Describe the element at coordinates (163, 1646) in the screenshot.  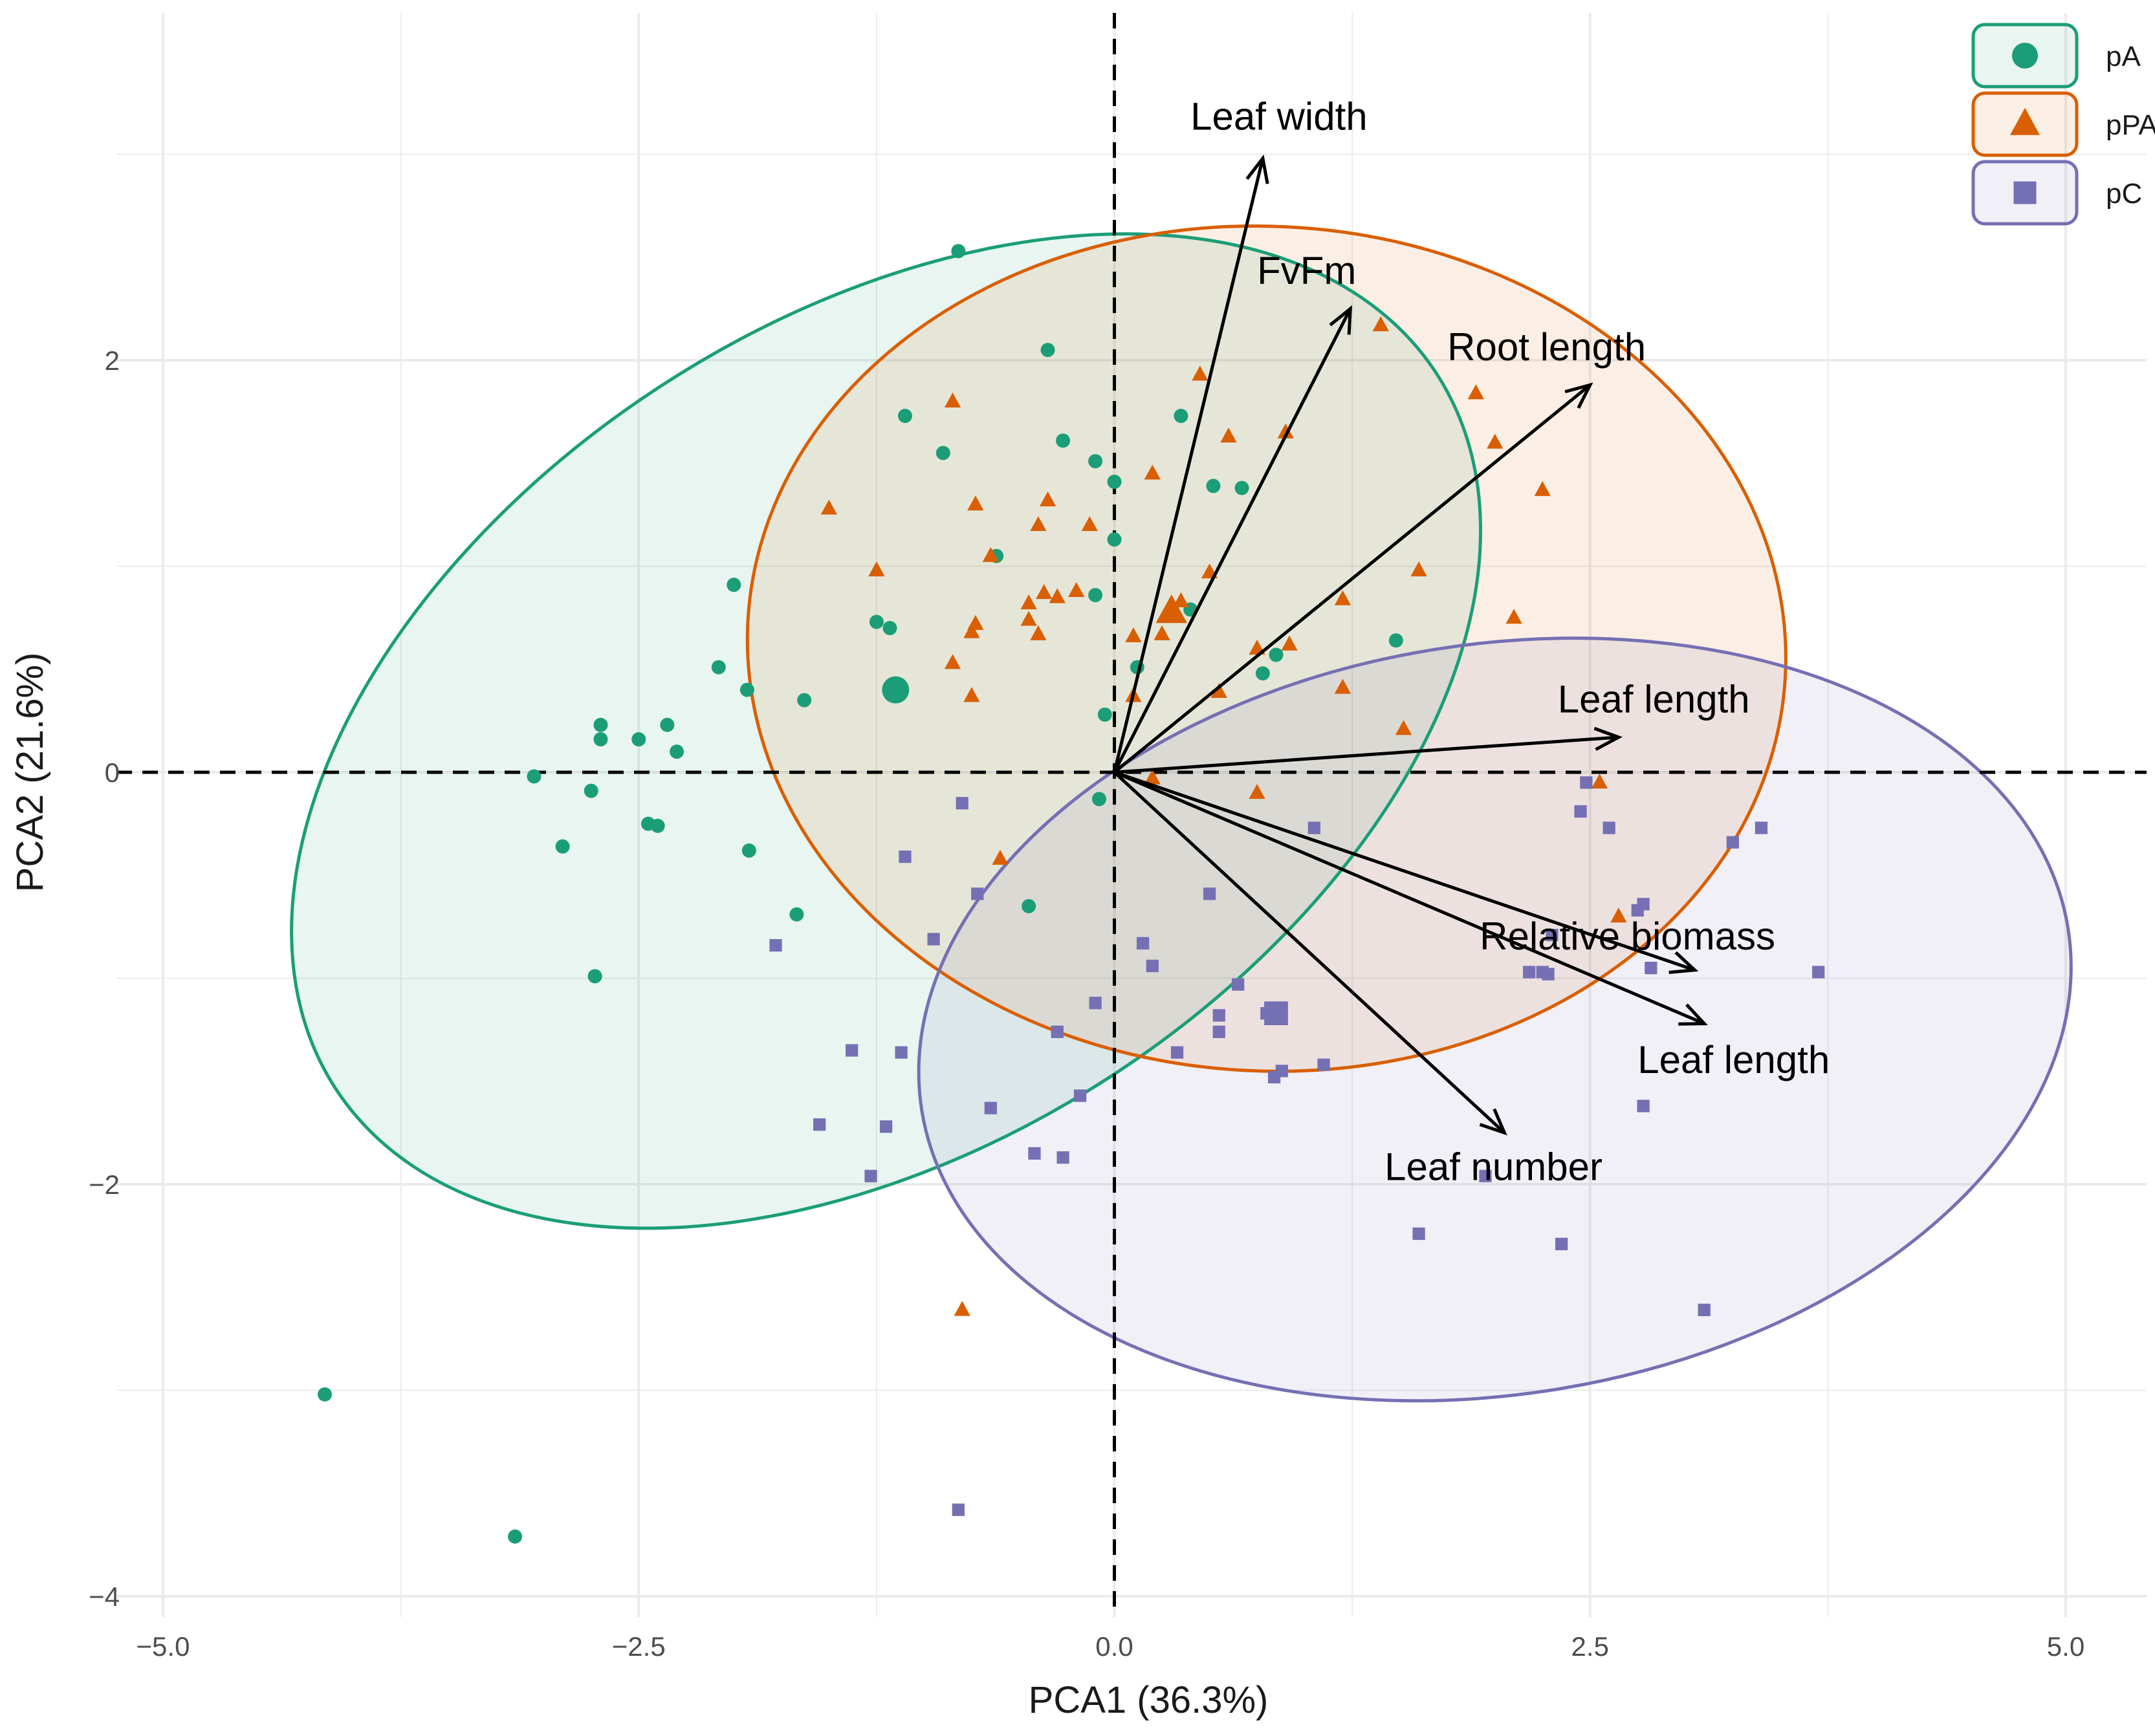
I see `x-tick-label: −5.0` at that location.